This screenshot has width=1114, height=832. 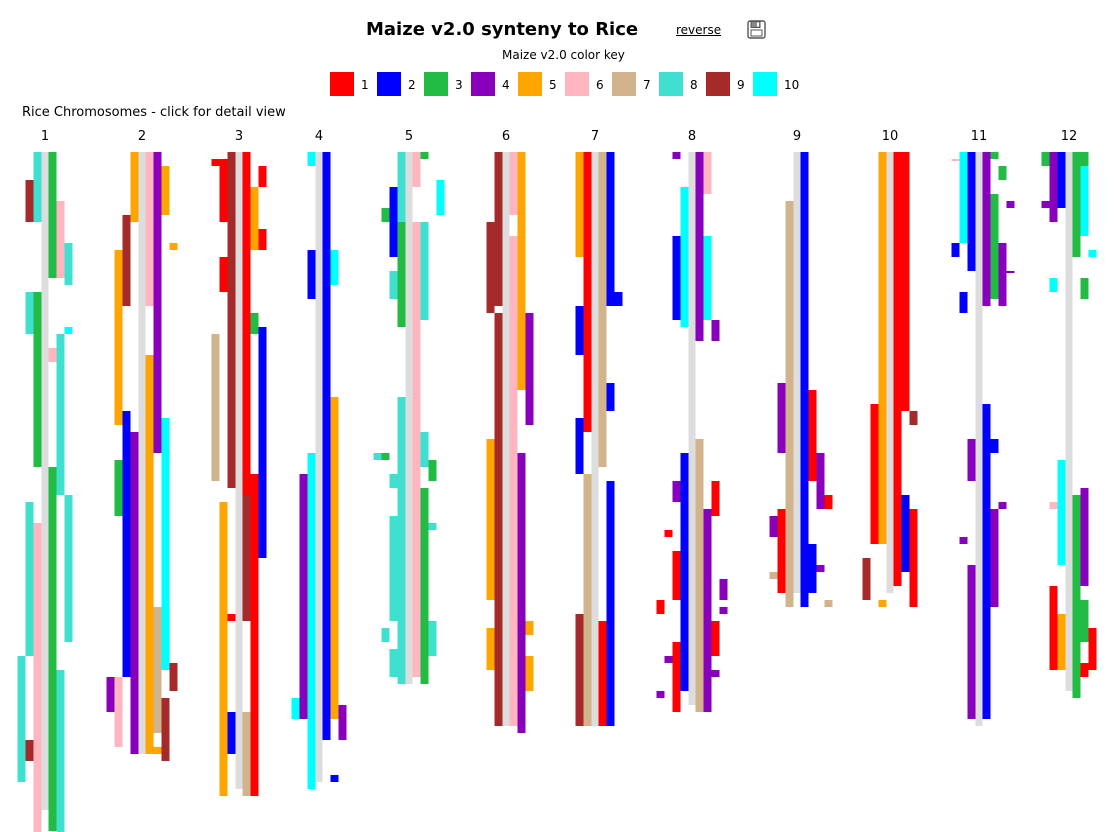 What do you see at coordinates (756, 29) in the screenshot?
I see `floppy-disk-icon` at bounding box center [756, 29].